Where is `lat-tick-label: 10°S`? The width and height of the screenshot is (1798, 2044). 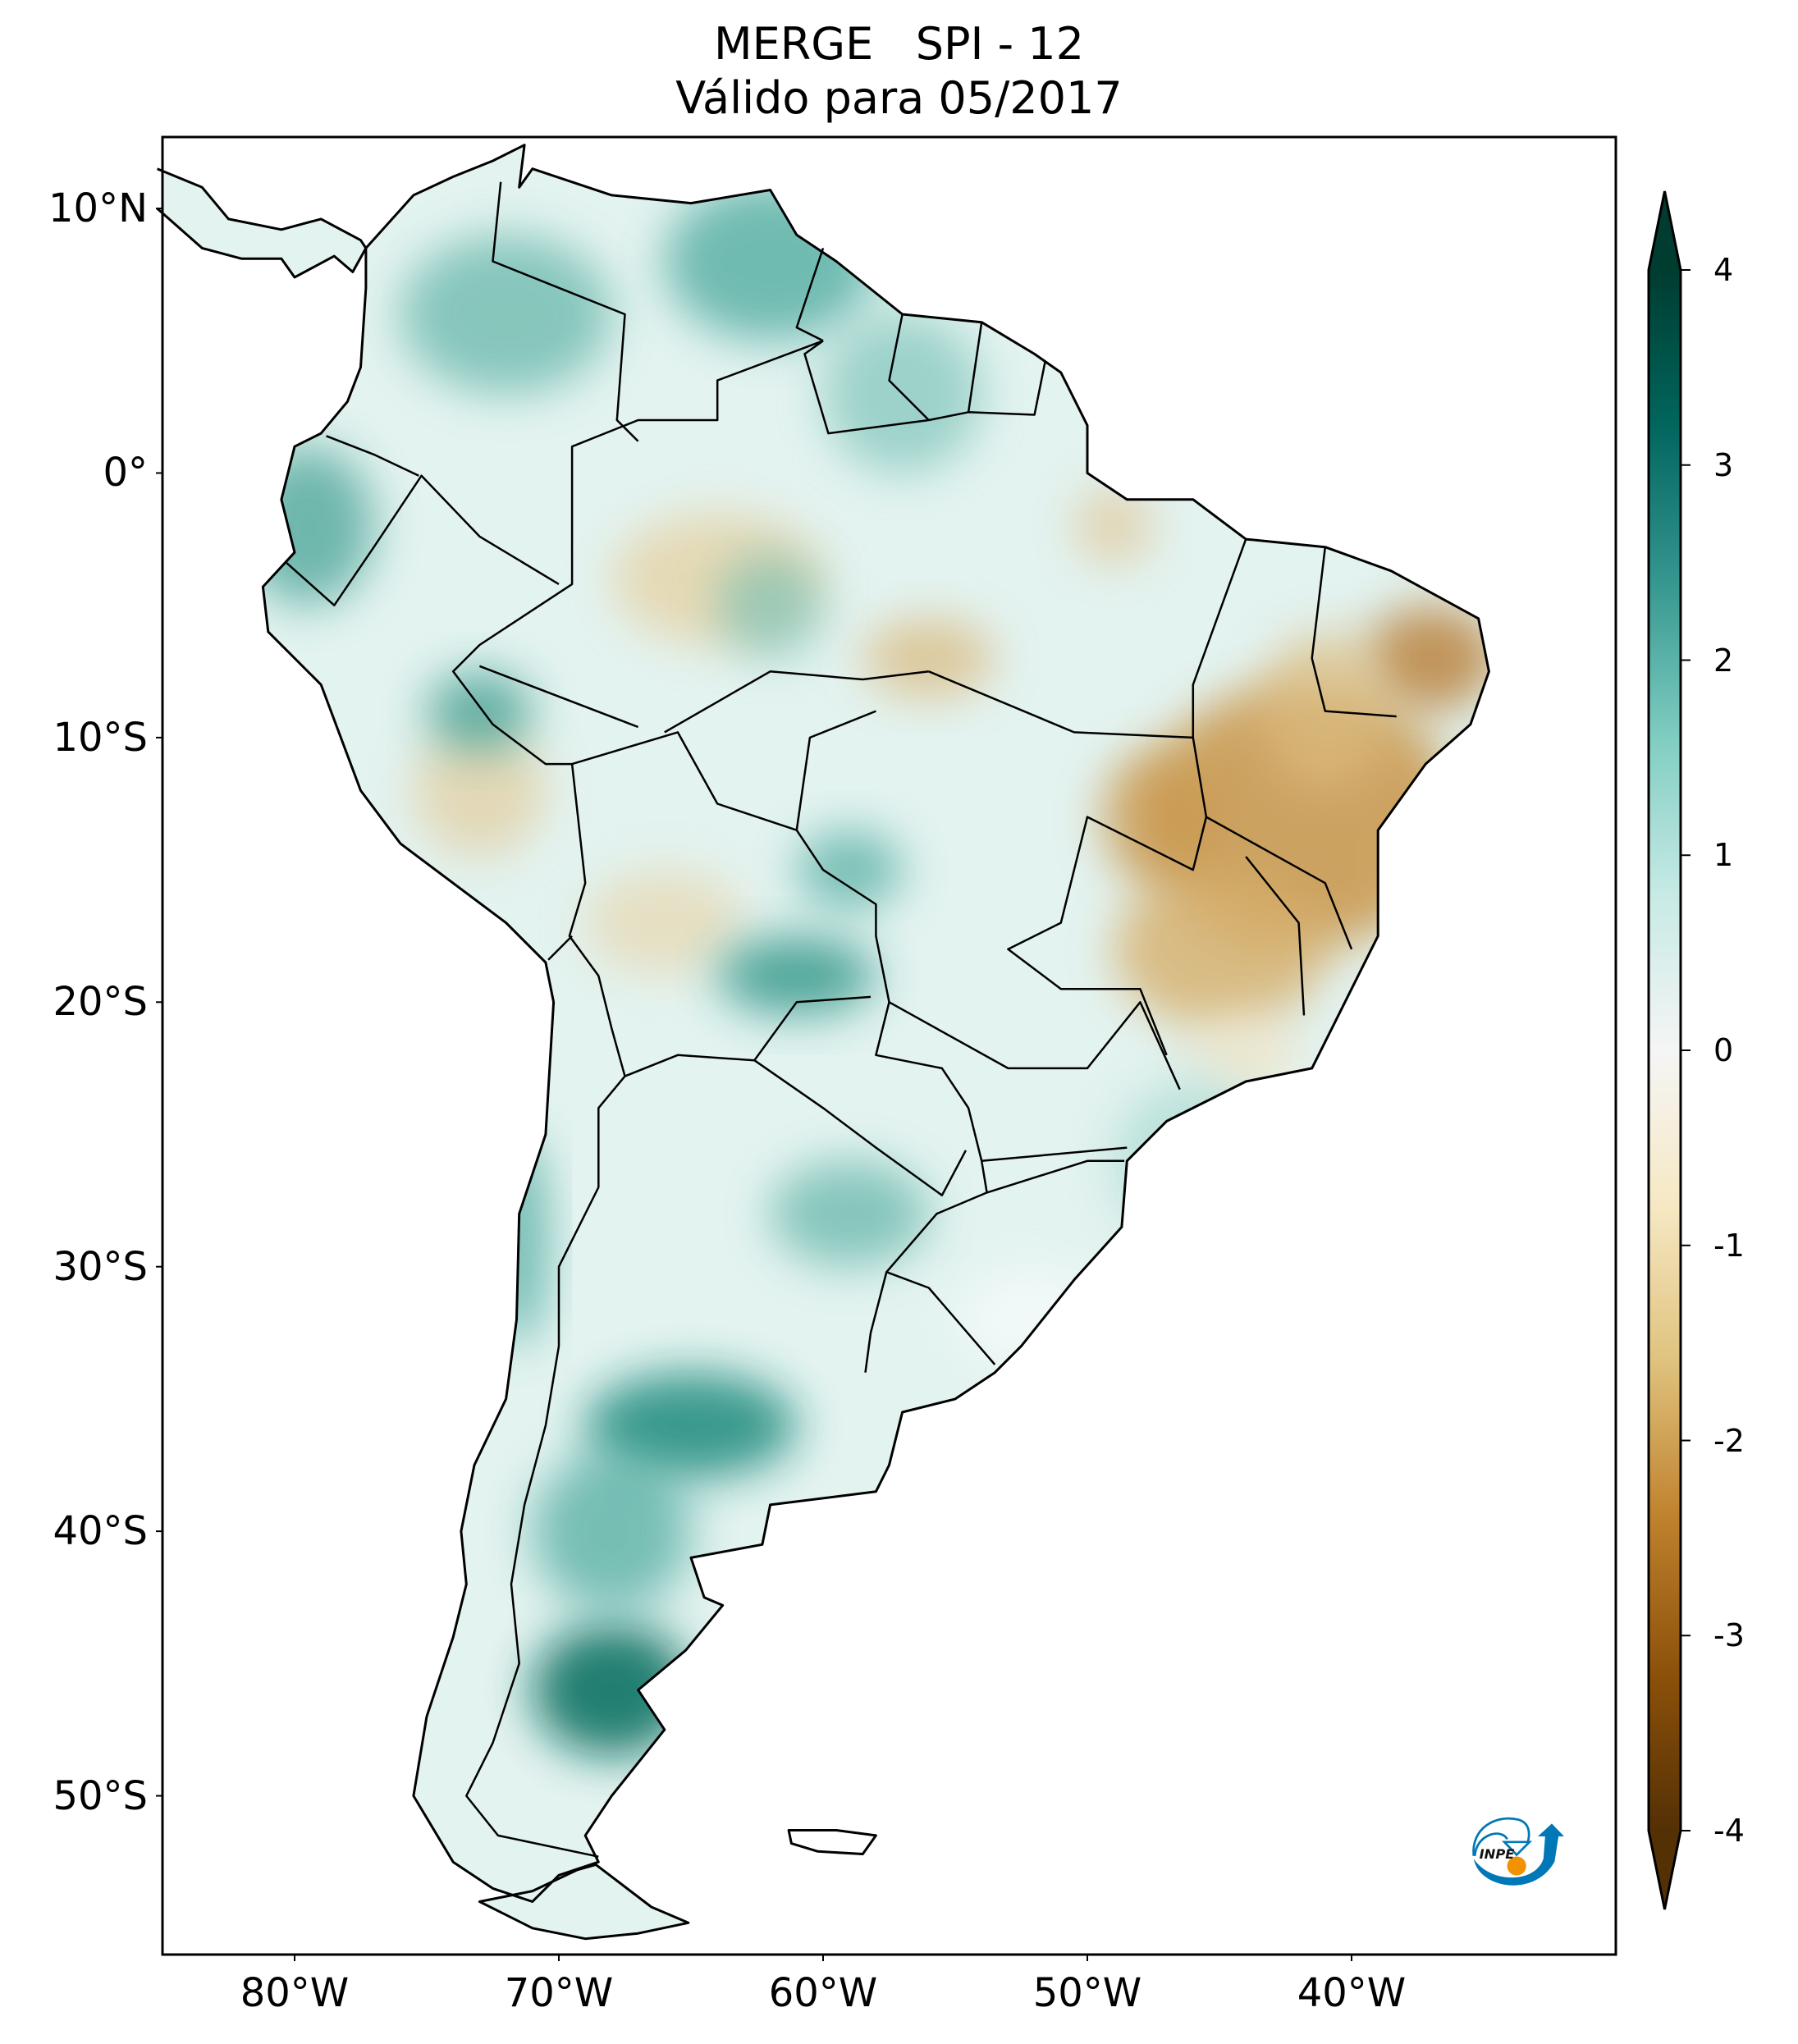
lat-tick-label: 10°S is located at coordinates (100, 737).